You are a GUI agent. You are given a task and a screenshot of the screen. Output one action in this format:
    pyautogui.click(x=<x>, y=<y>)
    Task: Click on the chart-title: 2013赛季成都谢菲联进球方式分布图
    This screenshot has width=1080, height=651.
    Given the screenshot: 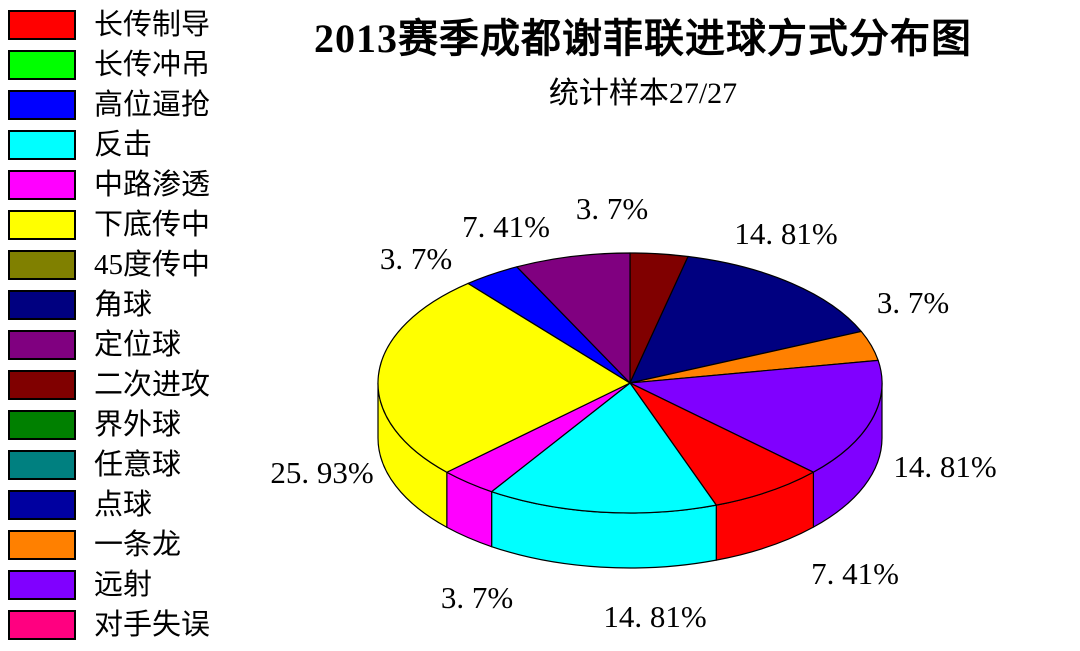 What is the action you would take?
    pyautogui.click(x=643, y=38)
    